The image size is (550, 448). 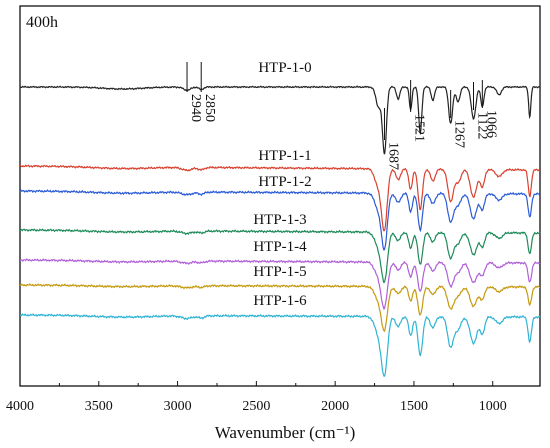 What do you see at coordinates (459, 134) in the screenshot?
I see `peak-label: 1267` at bounding box center [459, 134].